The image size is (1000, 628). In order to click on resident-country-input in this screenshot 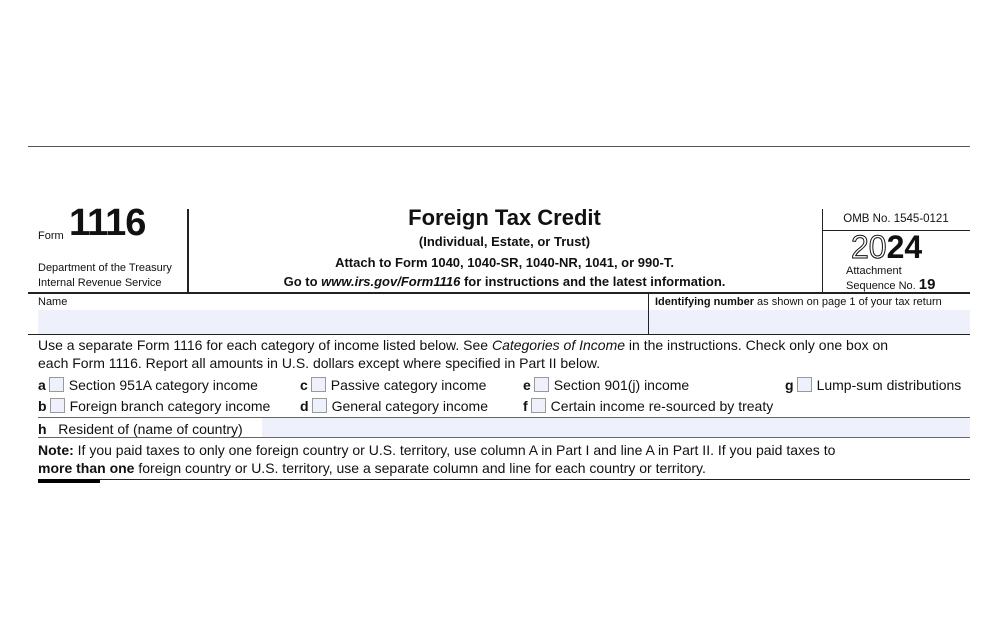, I will do `click(616, 427)`.